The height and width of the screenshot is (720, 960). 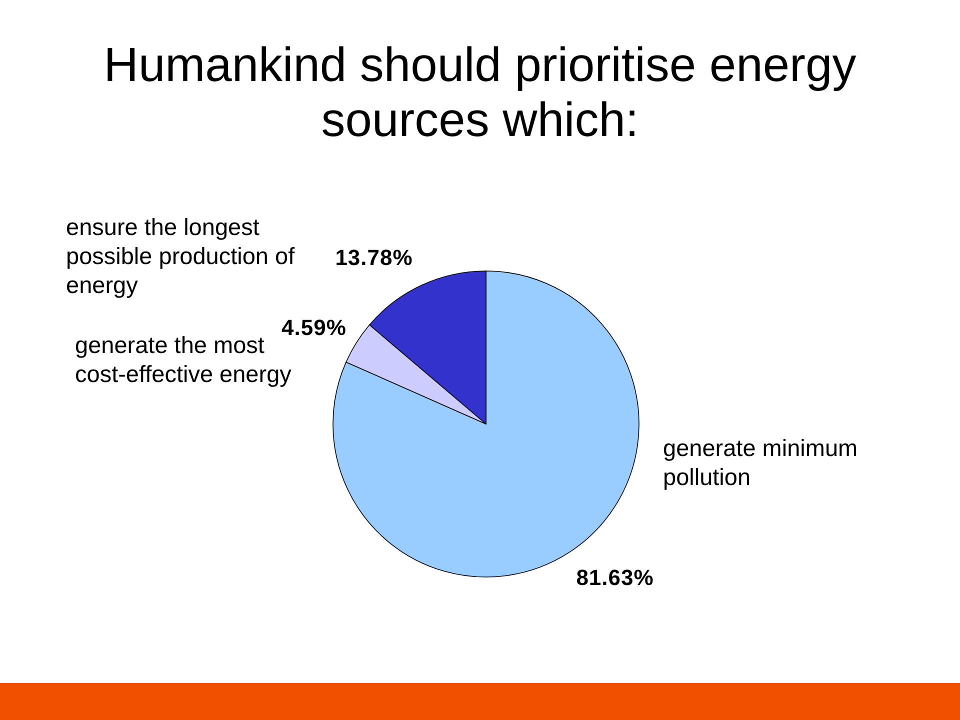 What do you see at coordinates (181, 256) in the screenshot?
I see `slice-label: ensure the longest possible production of energy` at bounding box center [181, 256].